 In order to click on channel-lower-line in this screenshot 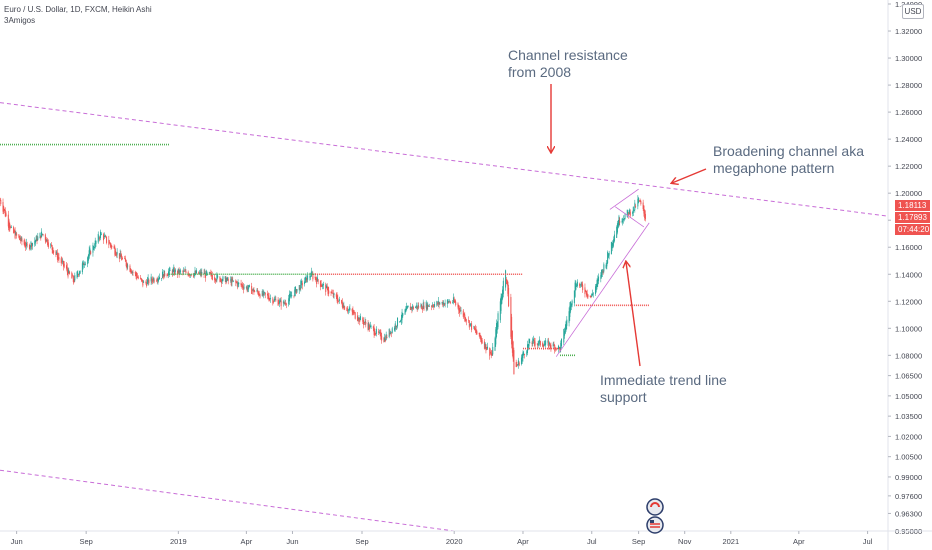, I will do `click(227, 500)`.